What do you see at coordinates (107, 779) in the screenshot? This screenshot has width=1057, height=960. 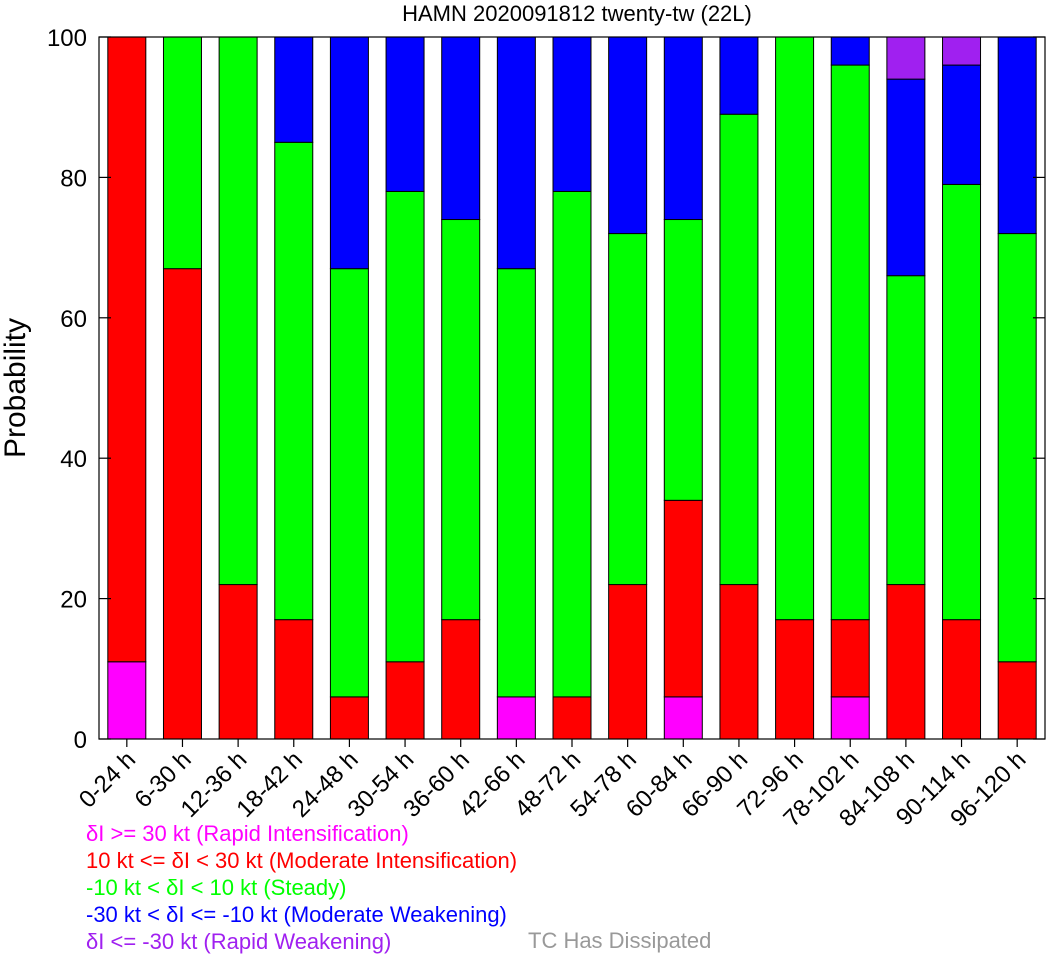 I see `x-tick-label-0: 0-24 h` at bounding box center [107, 779].